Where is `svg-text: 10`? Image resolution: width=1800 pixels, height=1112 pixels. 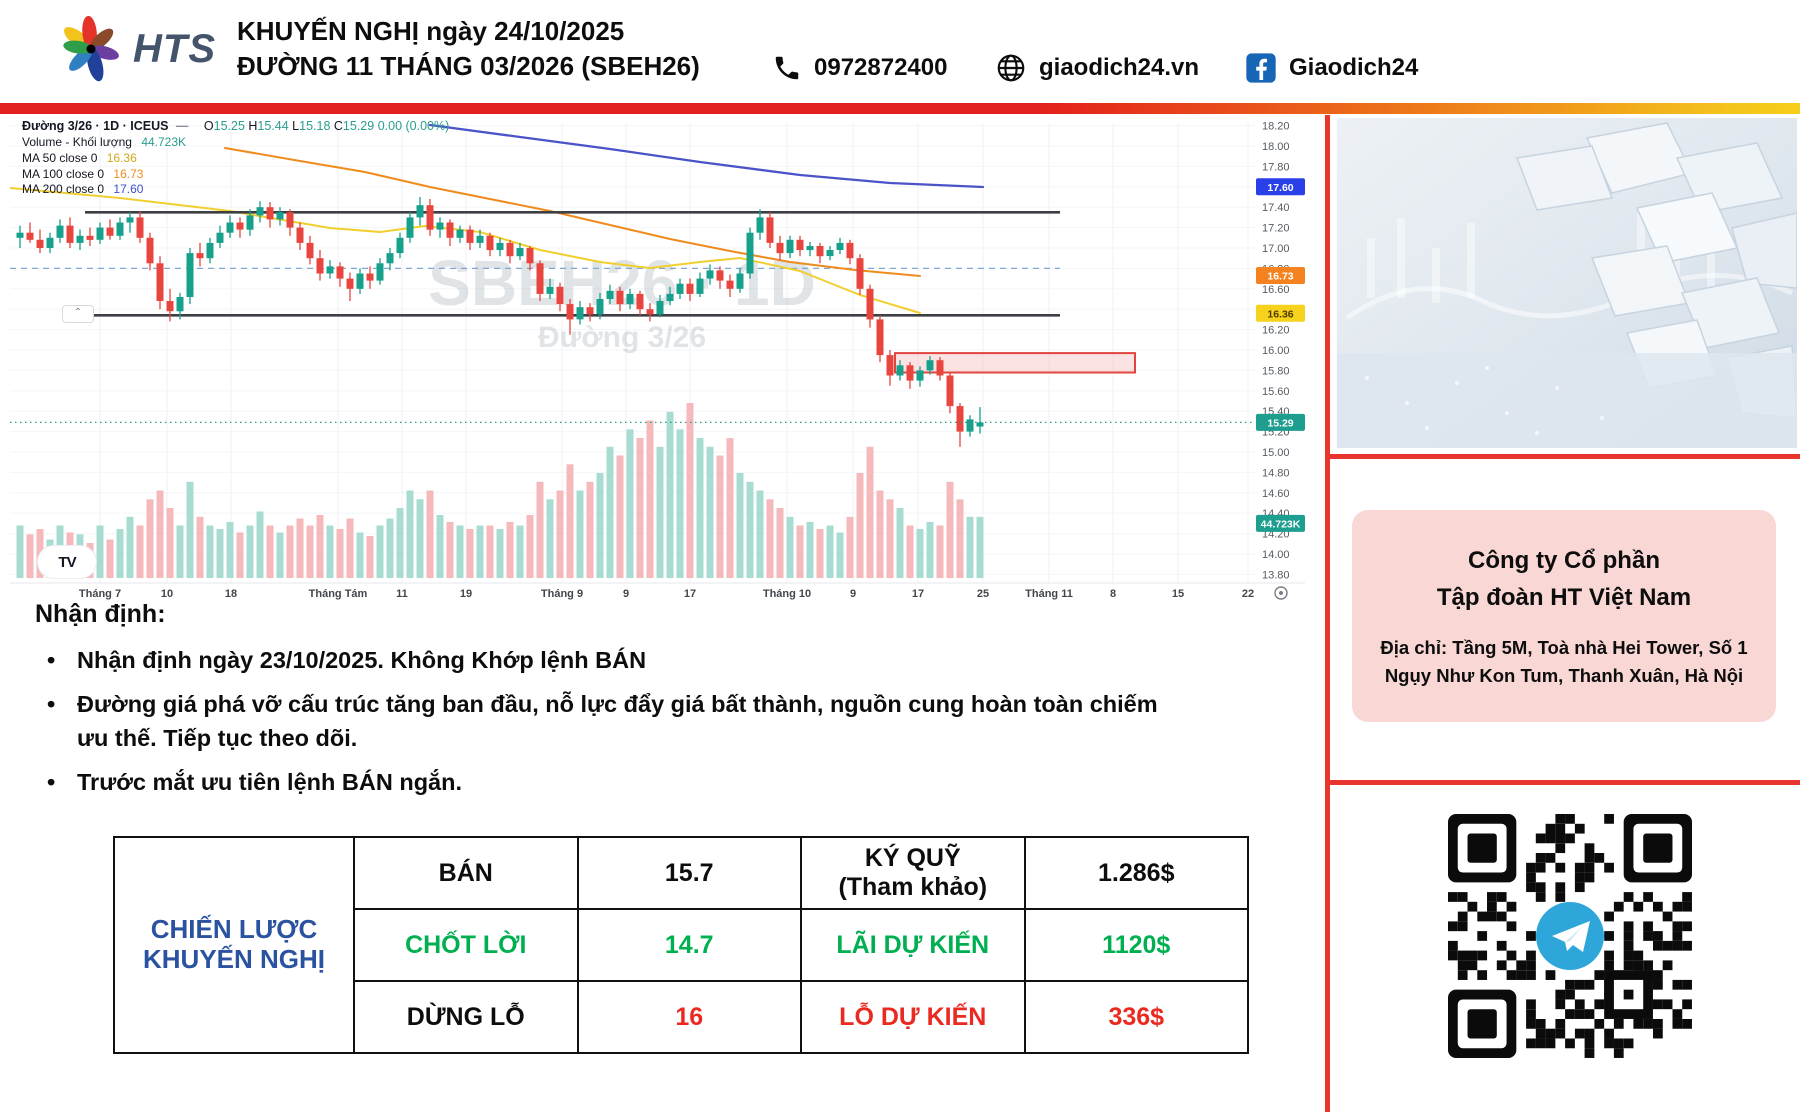 svg-text: 10 is located at coordinates (167, 594).